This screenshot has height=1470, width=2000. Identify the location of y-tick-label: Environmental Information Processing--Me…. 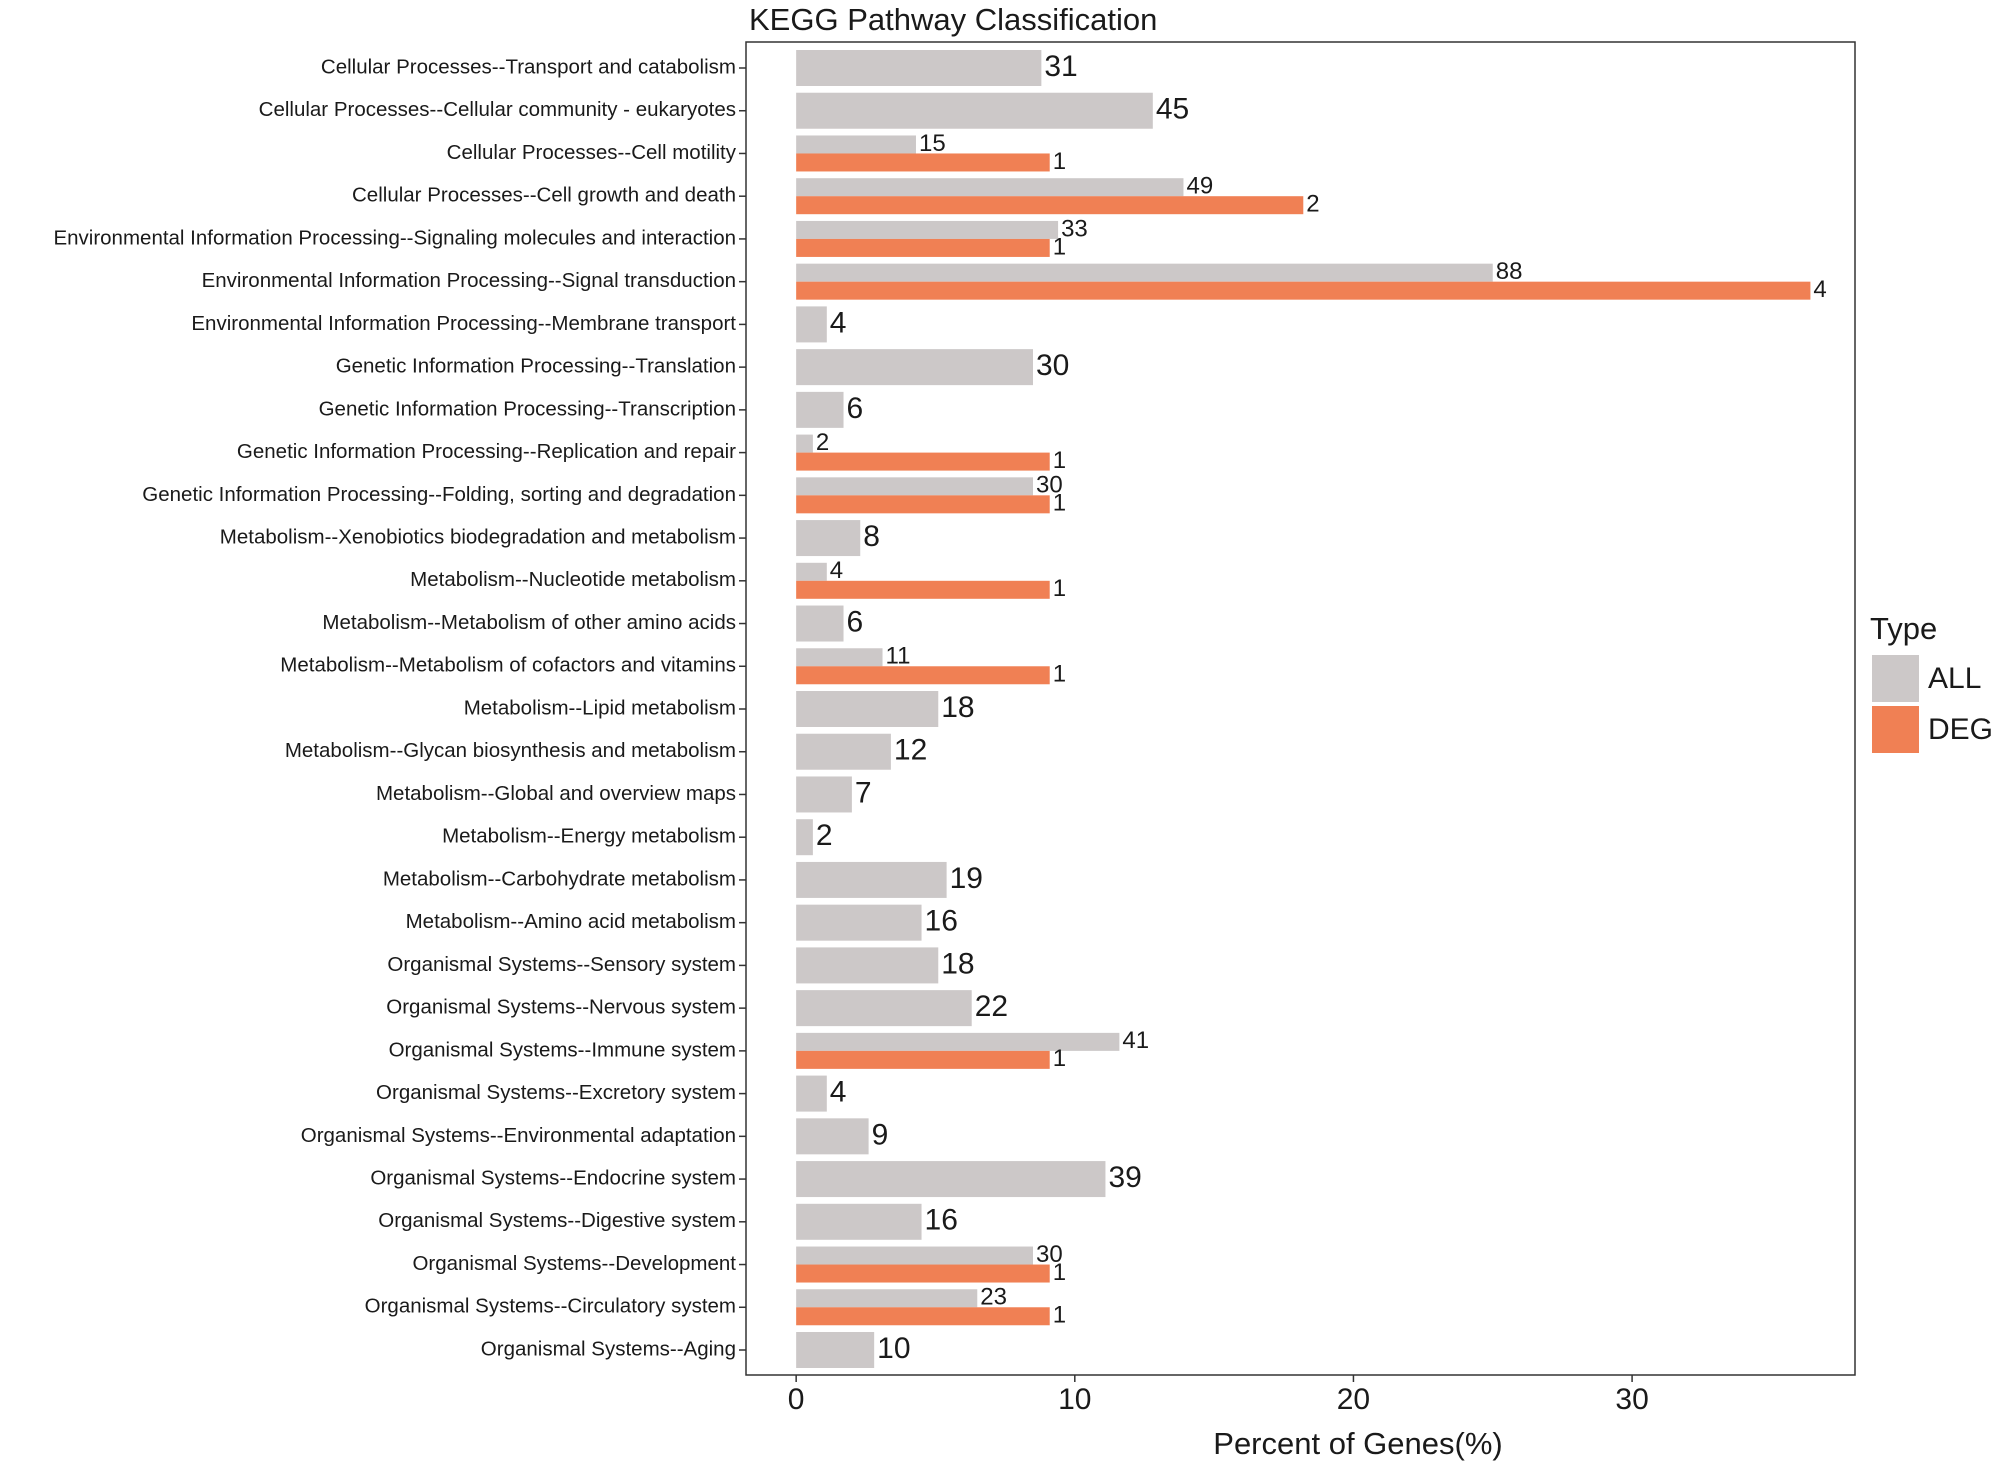
(463, 323).